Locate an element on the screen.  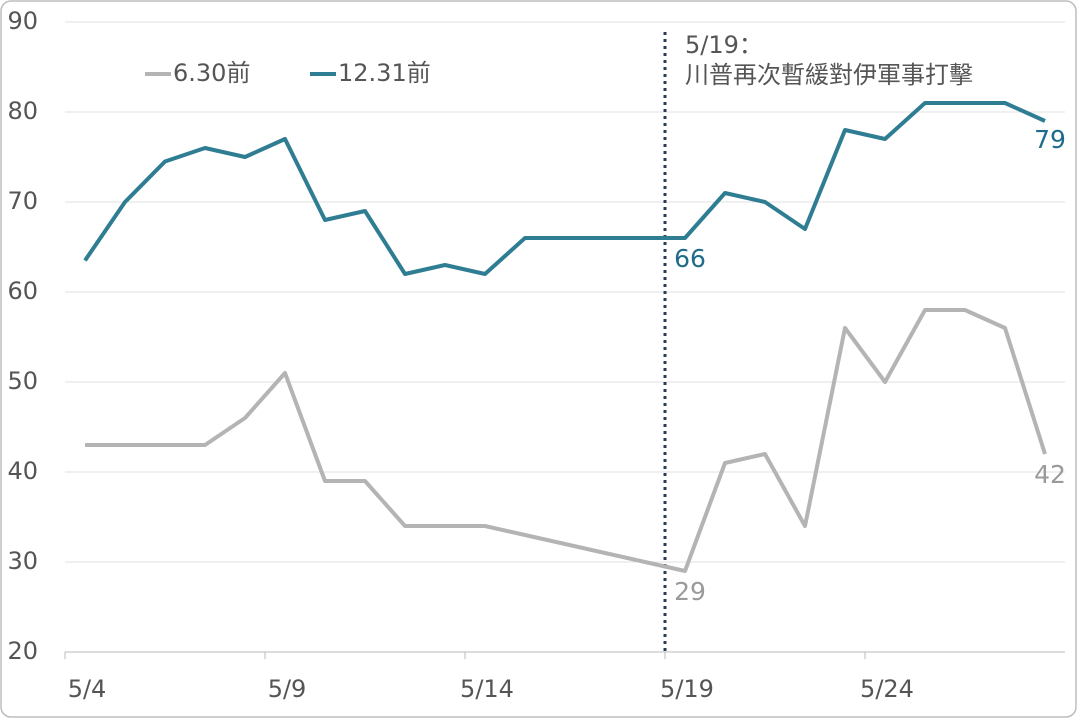
y-tick-label: 80 is located at coordinates (22, 111).